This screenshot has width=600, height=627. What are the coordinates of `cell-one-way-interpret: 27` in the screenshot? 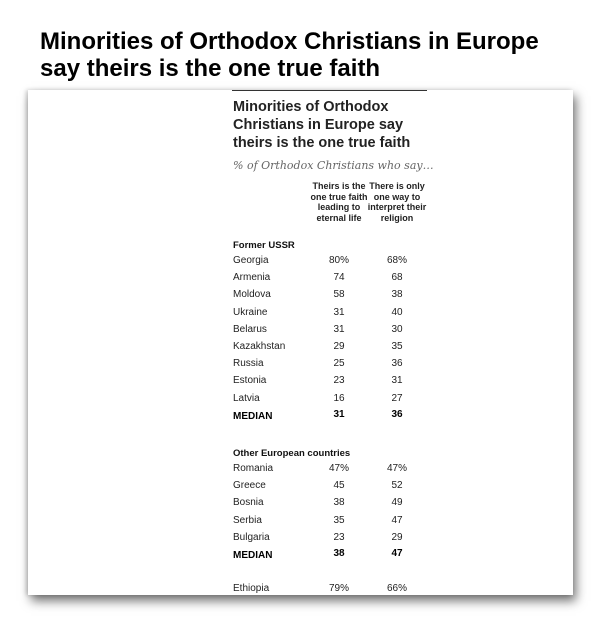 It's located at (397, 398).